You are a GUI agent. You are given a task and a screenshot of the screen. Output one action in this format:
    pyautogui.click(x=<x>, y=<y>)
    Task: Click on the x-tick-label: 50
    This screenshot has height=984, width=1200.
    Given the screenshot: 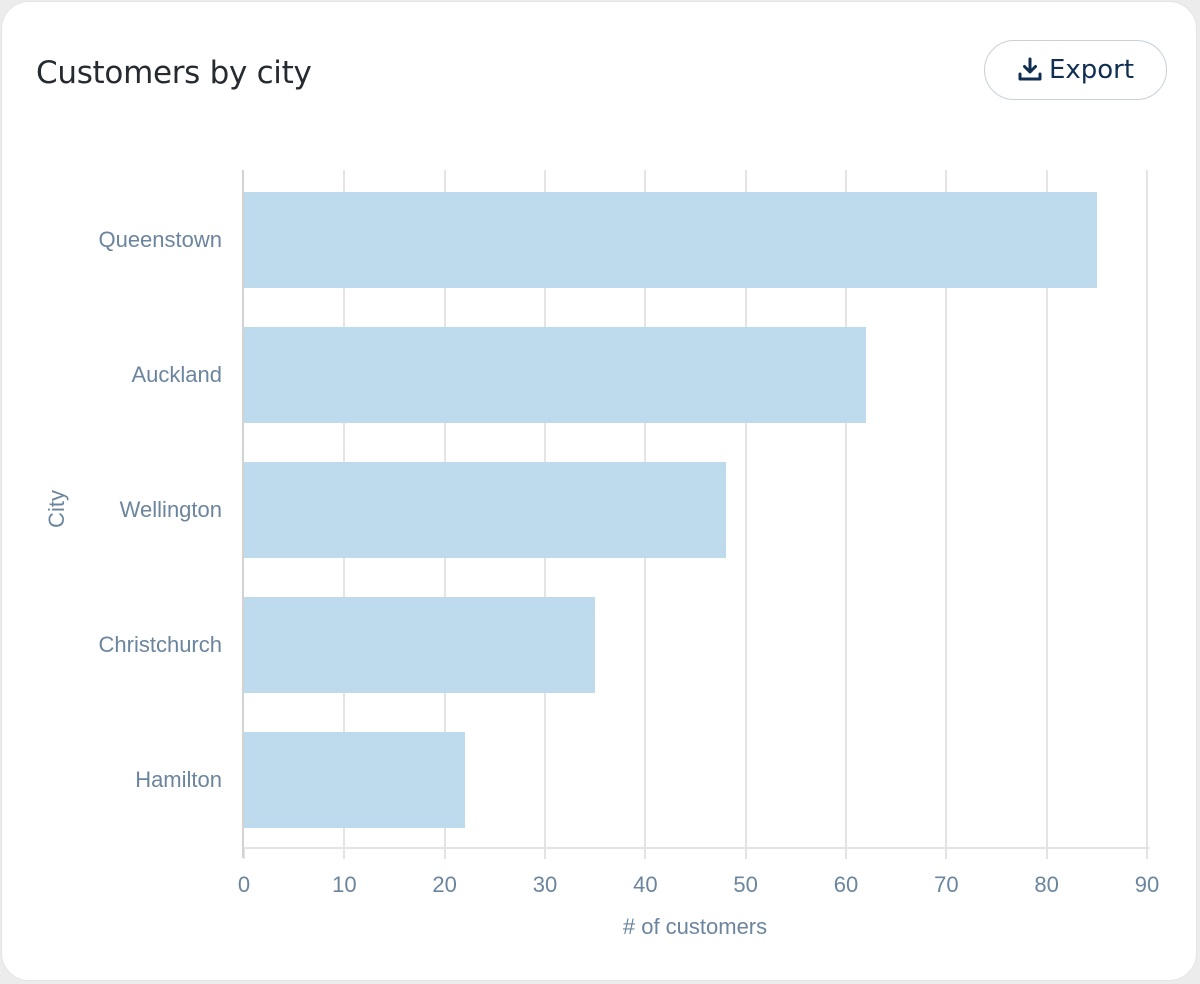 What is the action you would take?
    pyautogui.click(x=745, y=884)
    